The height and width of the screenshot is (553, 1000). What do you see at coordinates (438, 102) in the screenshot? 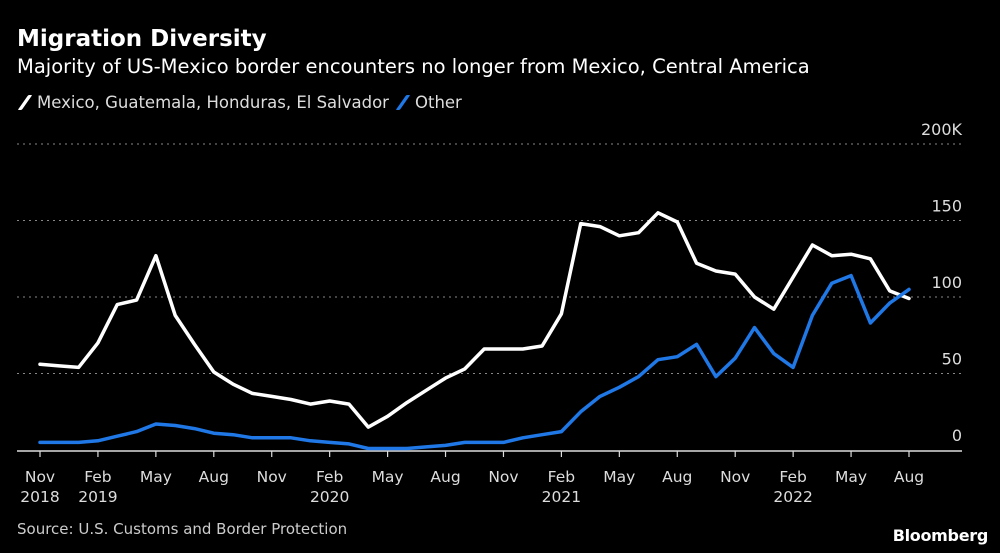
I see `legend-label: Other` at bounding box center [438, 102].